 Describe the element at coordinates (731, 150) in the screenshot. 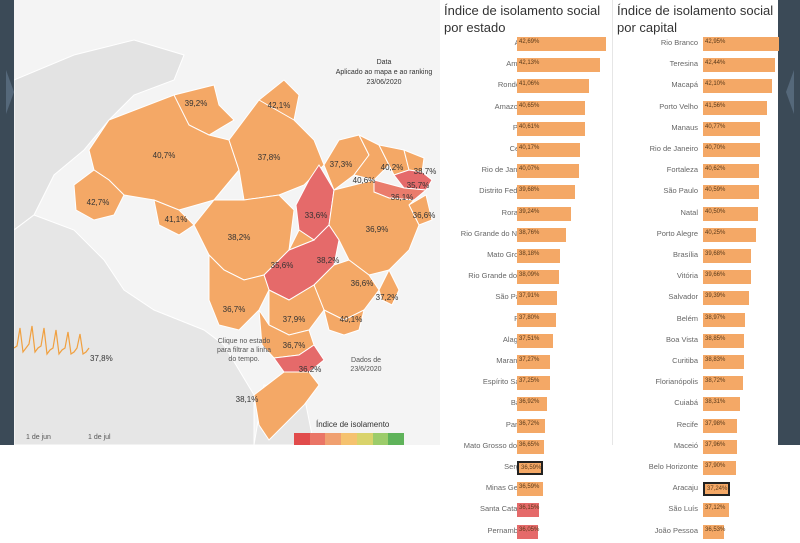

I see `capital-row-bar: 40,70%` at that location.